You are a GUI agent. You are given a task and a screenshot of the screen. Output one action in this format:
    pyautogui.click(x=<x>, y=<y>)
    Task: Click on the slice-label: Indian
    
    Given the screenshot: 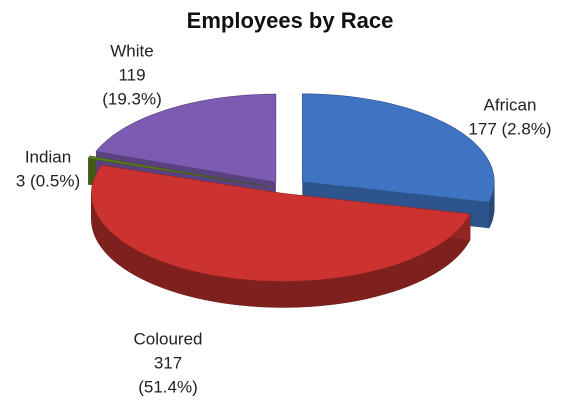 What is the action you would take?
    pyautogui.click(x=48, y=156)
    